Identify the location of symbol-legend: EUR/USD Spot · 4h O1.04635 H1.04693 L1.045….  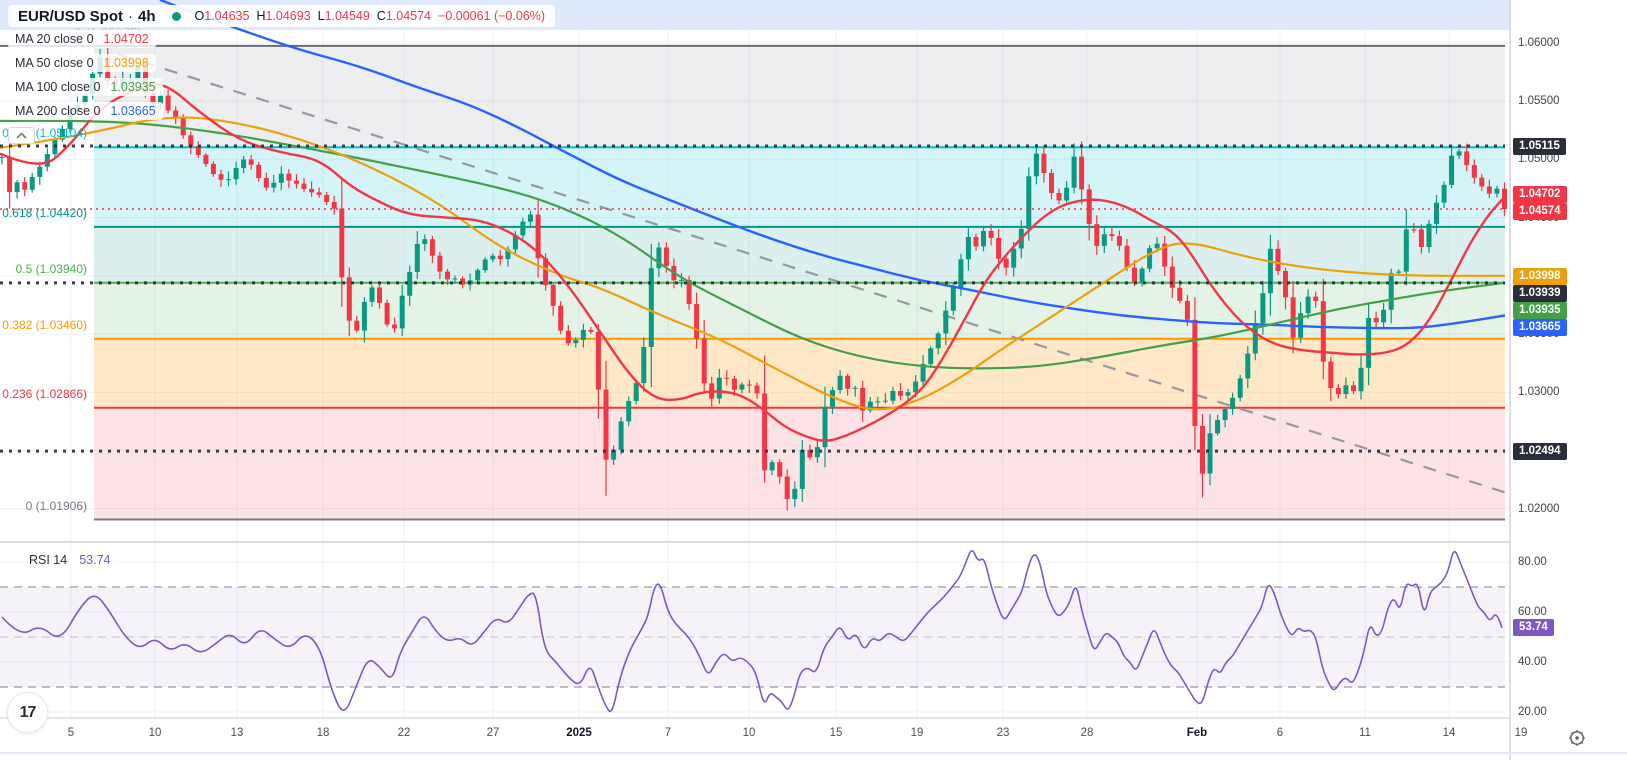
(282, 16).